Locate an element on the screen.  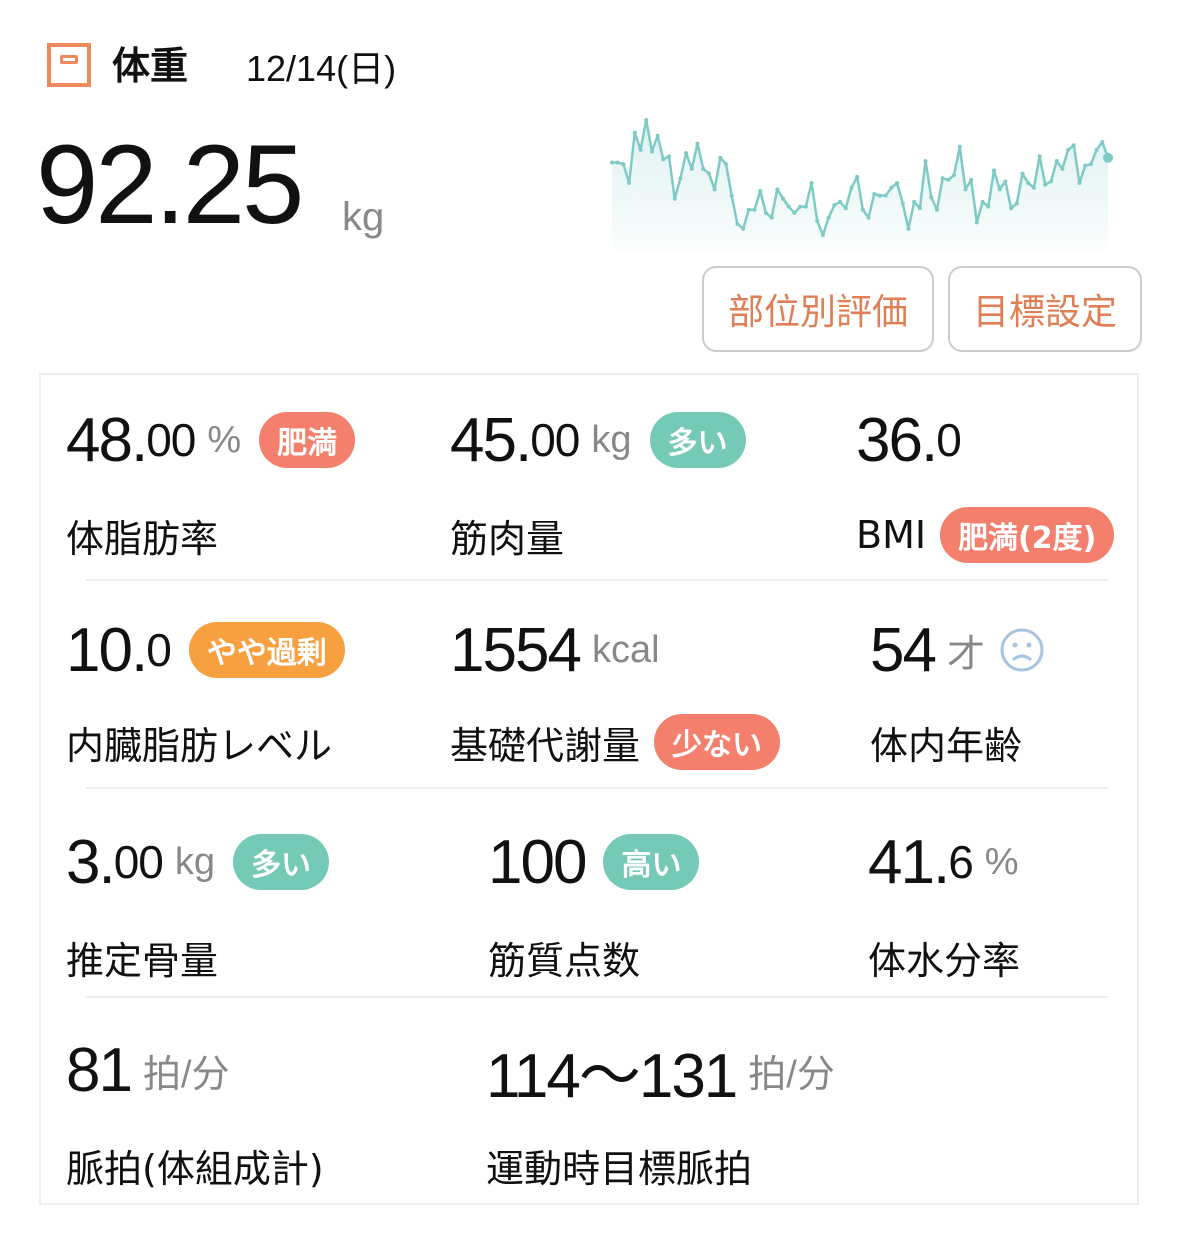
weight-trend-sparkline is located at coordinates (865, 180).